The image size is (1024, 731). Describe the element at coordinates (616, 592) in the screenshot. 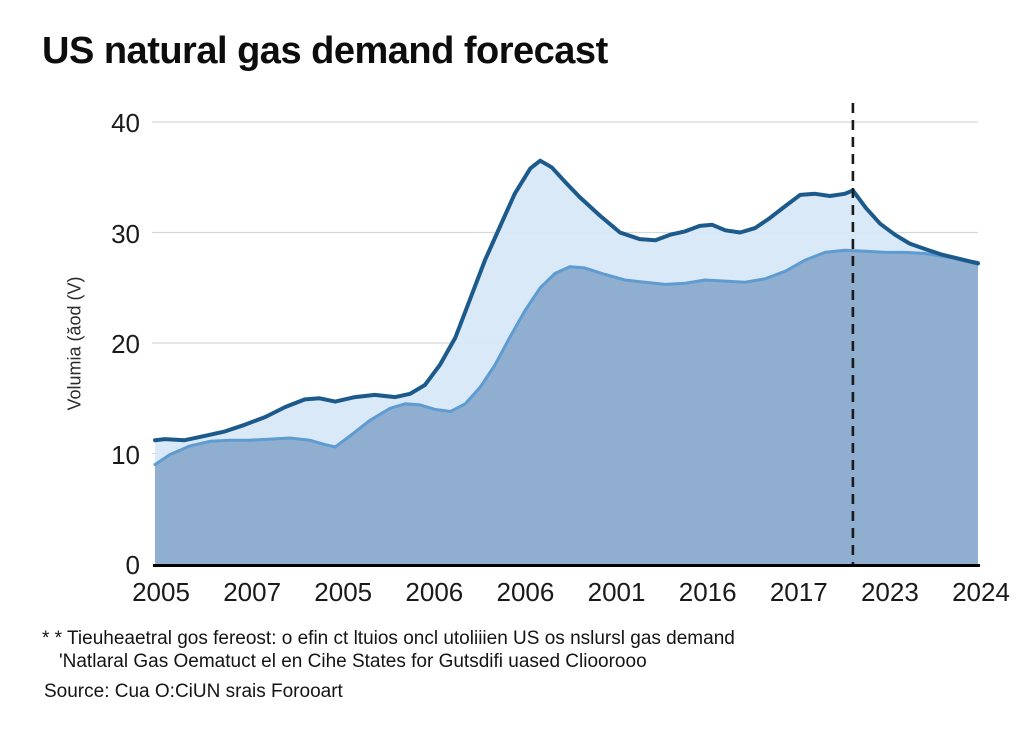

I see `x-tick-label: 2001` at that location.